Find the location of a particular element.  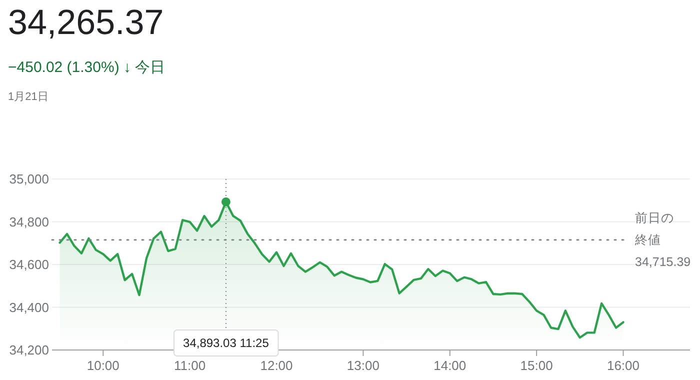

ref-line-label: 前日の終値 34,715.39 is located at coordinates (662, 239).